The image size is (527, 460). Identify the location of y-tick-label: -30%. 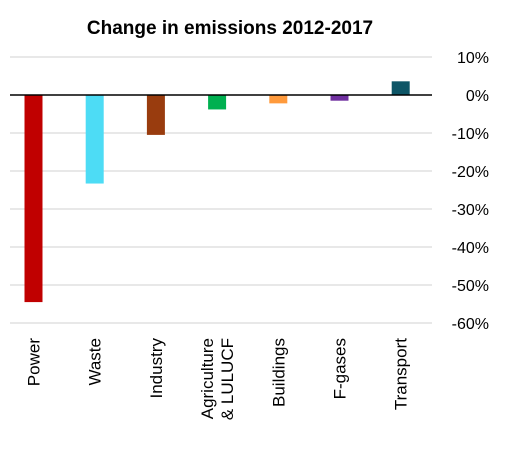
(470, 210).